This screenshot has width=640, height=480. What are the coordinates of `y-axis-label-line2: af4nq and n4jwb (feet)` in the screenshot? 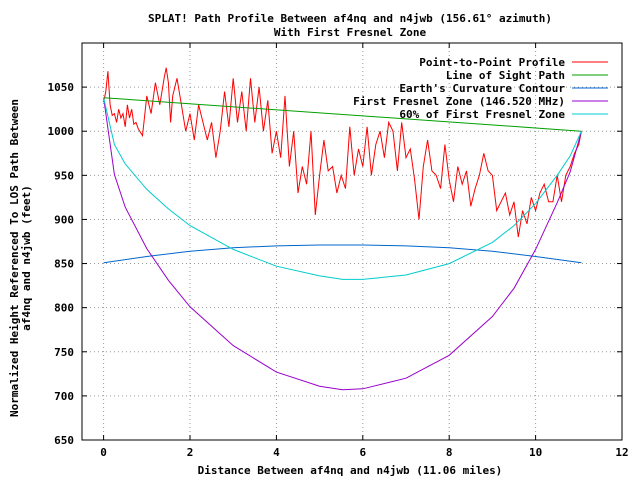 It's located at (26, 258).